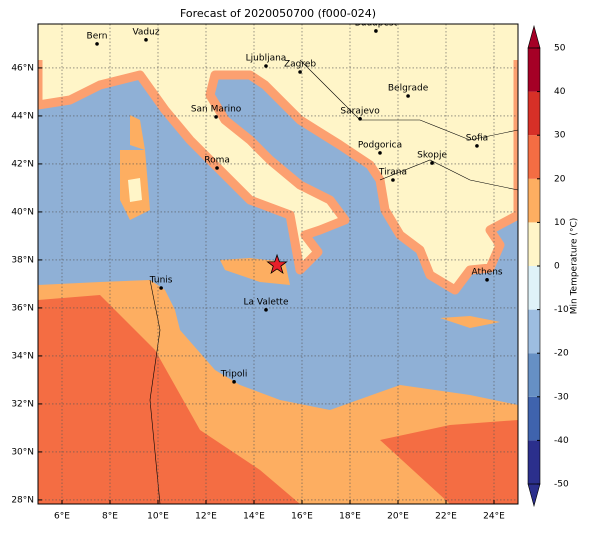 The height and width of the screenshot is (533, 592). I want to click on colorbar-tick-label: -20, so click(561, 354).